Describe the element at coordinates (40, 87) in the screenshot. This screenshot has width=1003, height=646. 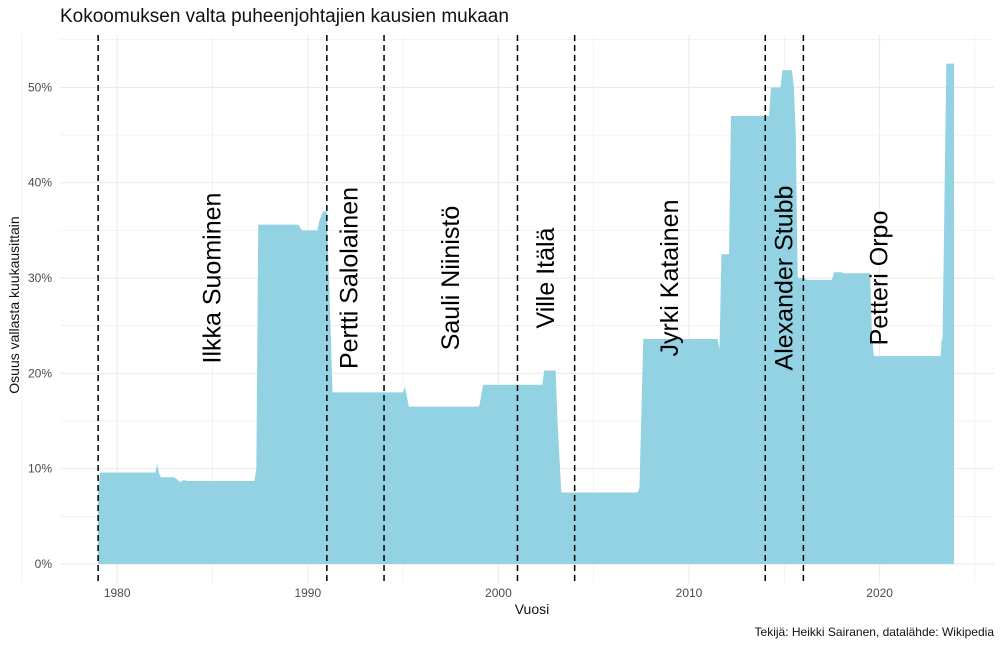
I see `y-tick-label: 50%` at that location.